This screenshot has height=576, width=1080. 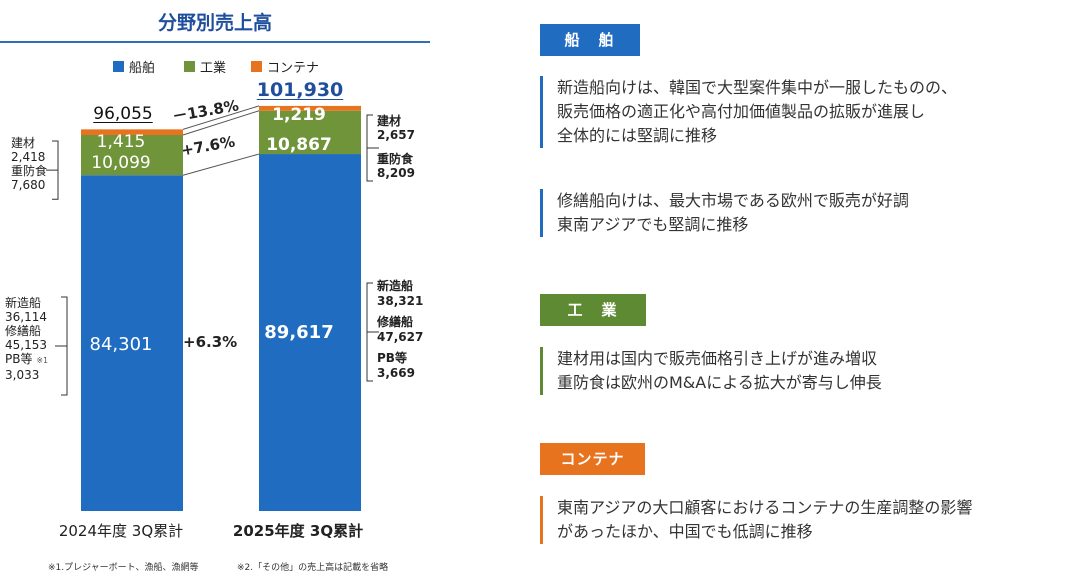 I want to click on left-shinzosen-value: 36,114, so click(x=26, y=317).